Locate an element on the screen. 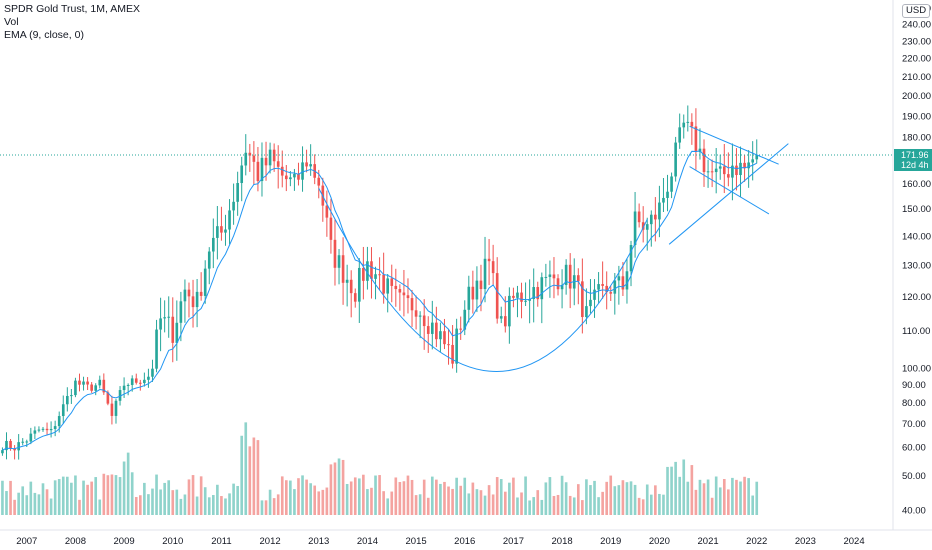 The width and height of the screenshot is (932, 550). time-tick-label: 2016 is located at coordinates (464, 541).